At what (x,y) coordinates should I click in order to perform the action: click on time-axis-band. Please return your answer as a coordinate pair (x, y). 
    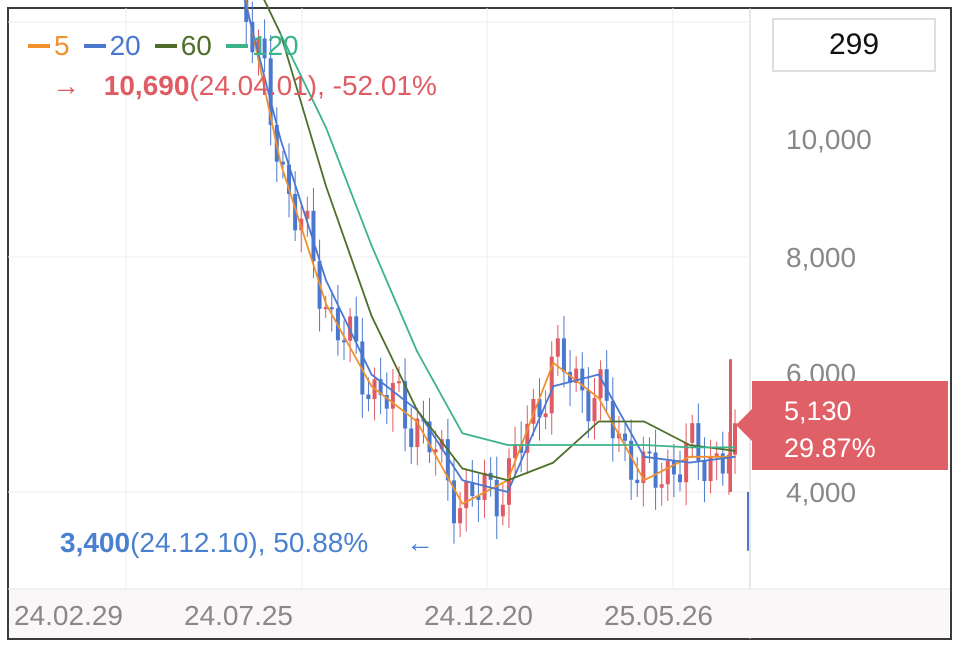
    Looking at the image, I should click on (479, 613).